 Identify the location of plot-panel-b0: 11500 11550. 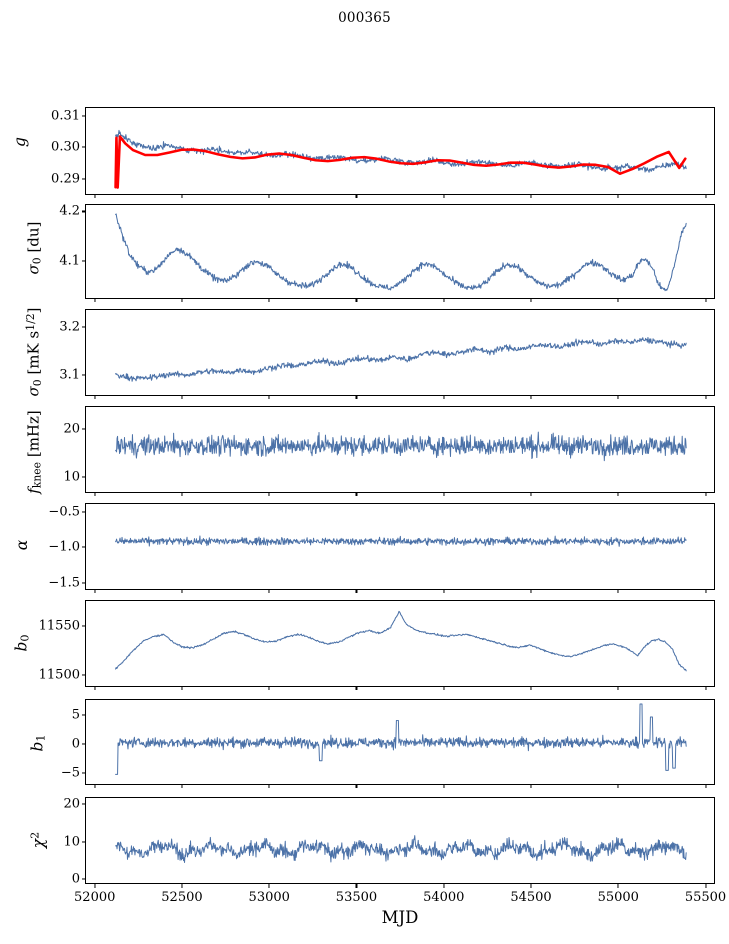
(377, 645).